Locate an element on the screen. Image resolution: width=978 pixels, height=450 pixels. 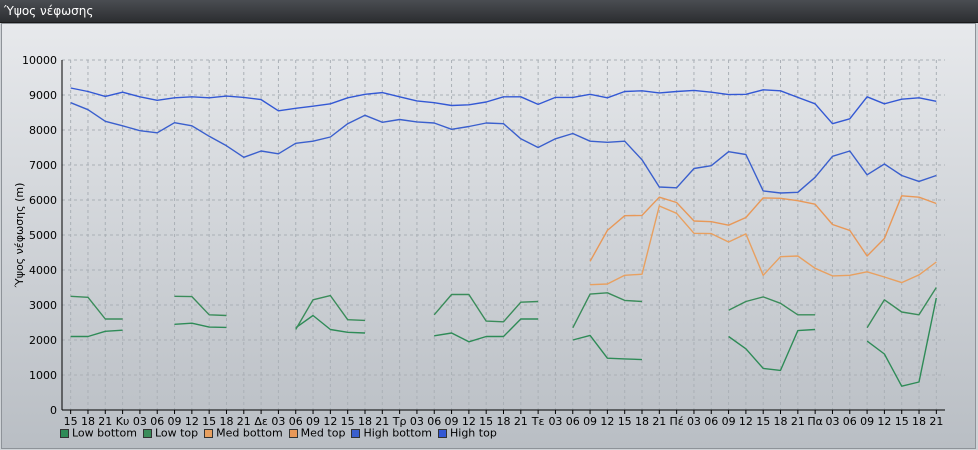
y-tick-label: 6000 is located at coordinates (43, 200).